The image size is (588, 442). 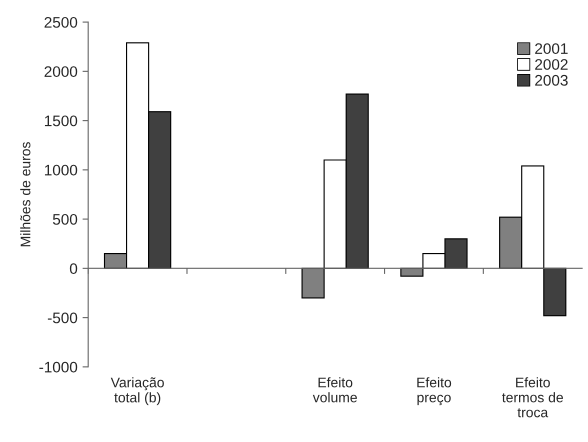 What do you see at coordinates (61, 120) in the screenshot?
I see `y-tick-label: 1500` at bounding box center [61, 120].